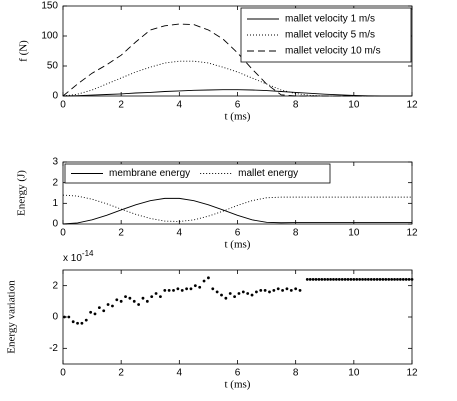 The height and width of the screenshot is (401, 457). What do you see at coordinates (268, 173) in the screenshot?
I see `legend-label: mallet energy` at bounding box center [268, 173].